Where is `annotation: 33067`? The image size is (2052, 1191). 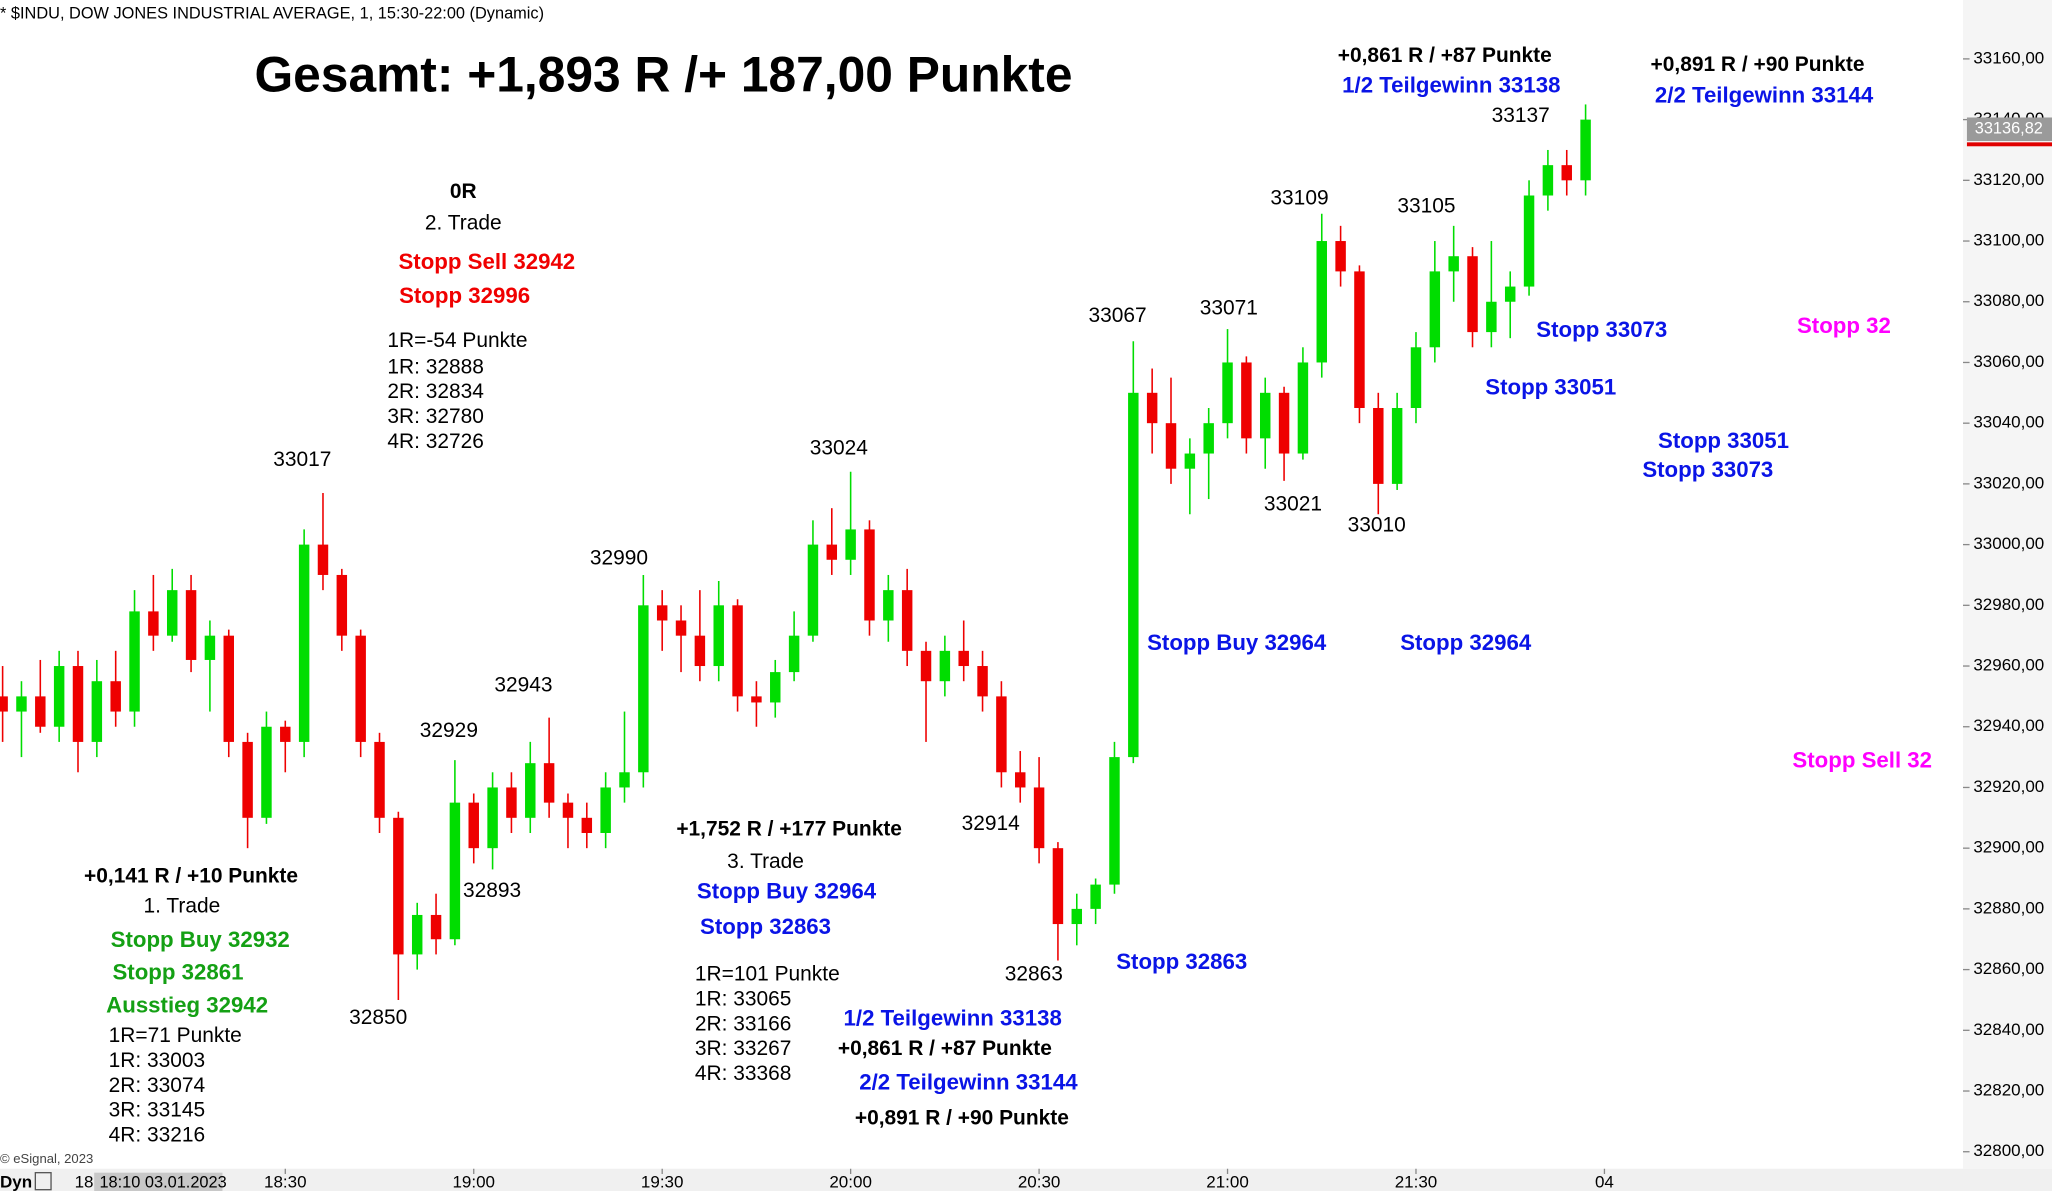
annotation: 33067 is located at coordinates (1118, 315).